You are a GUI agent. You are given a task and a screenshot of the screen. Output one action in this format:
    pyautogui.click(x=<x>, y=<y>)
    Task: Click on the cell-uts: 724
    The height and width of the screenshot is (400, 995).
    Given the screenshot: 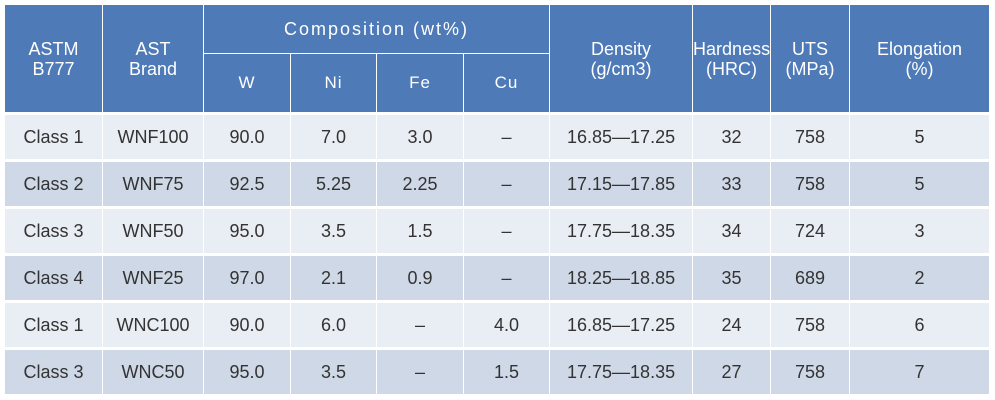 What is the action you would take?
    pyautogui.click(x=810, y=230)
    